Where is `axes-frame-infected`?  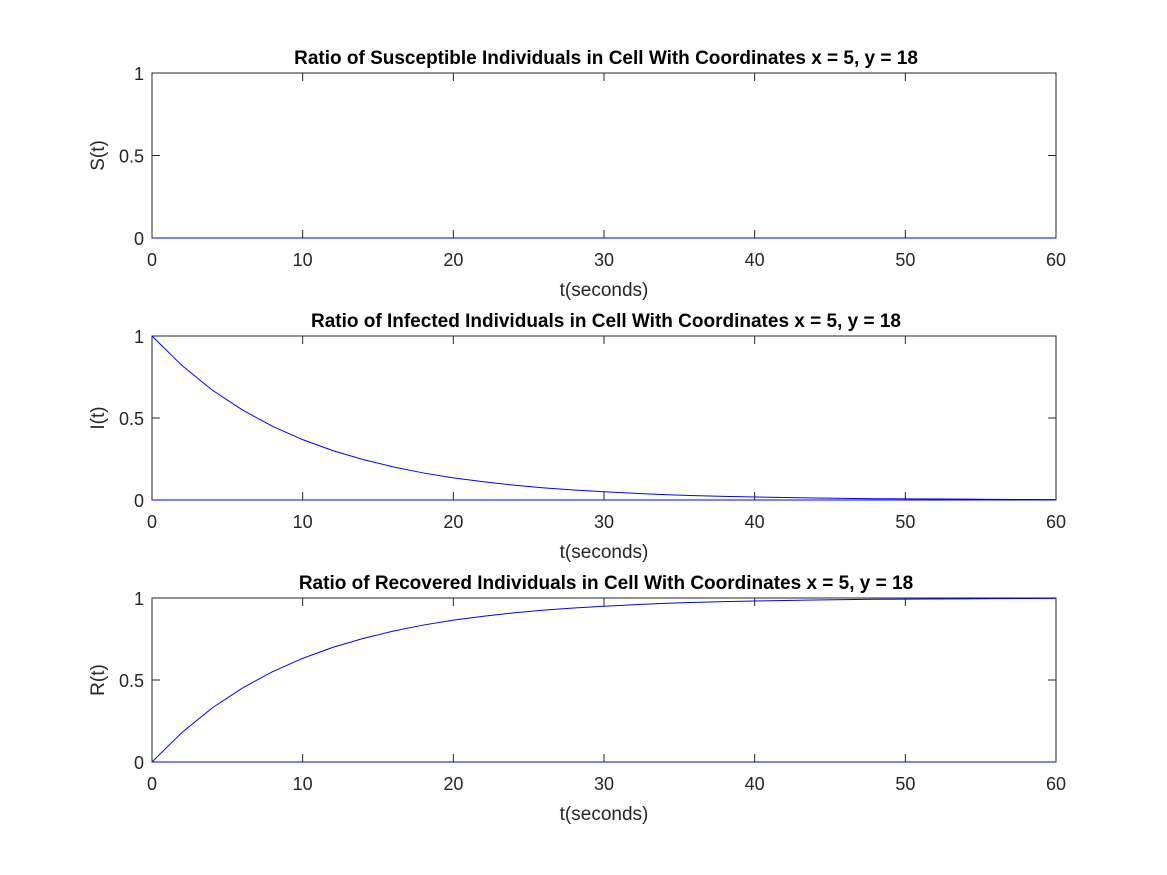
axes-frame-infected is located at coordinates (604, 418).